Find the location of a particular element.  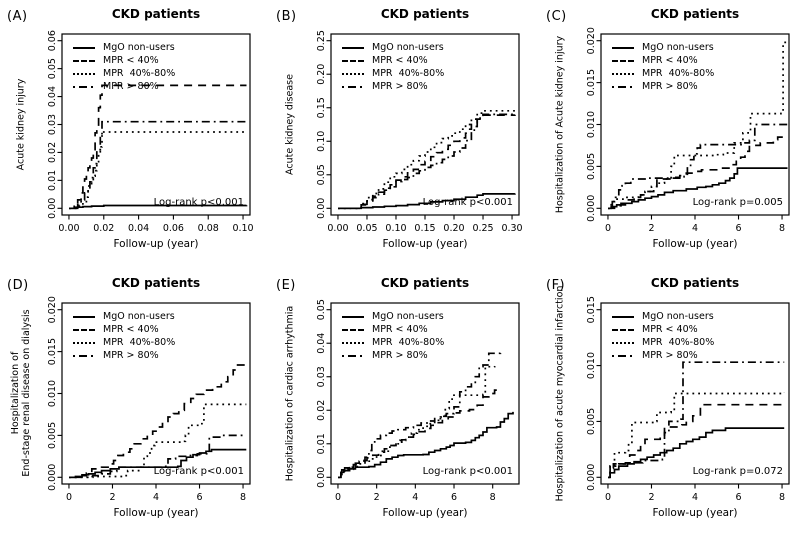

svg-text: 0.04 is located at coordinates (52, 96).